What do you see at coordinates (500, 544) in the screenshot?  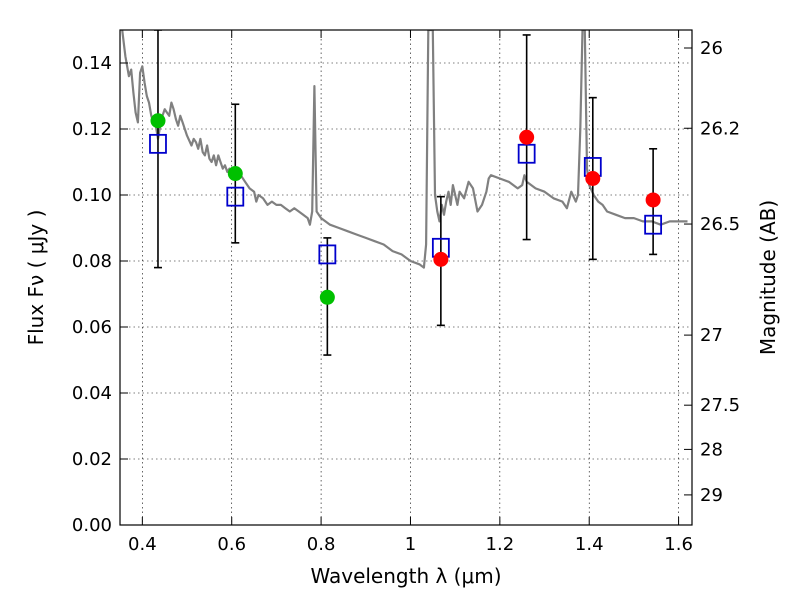 I see `x-tick-label: 1.2` at bounding box center [500, 544].